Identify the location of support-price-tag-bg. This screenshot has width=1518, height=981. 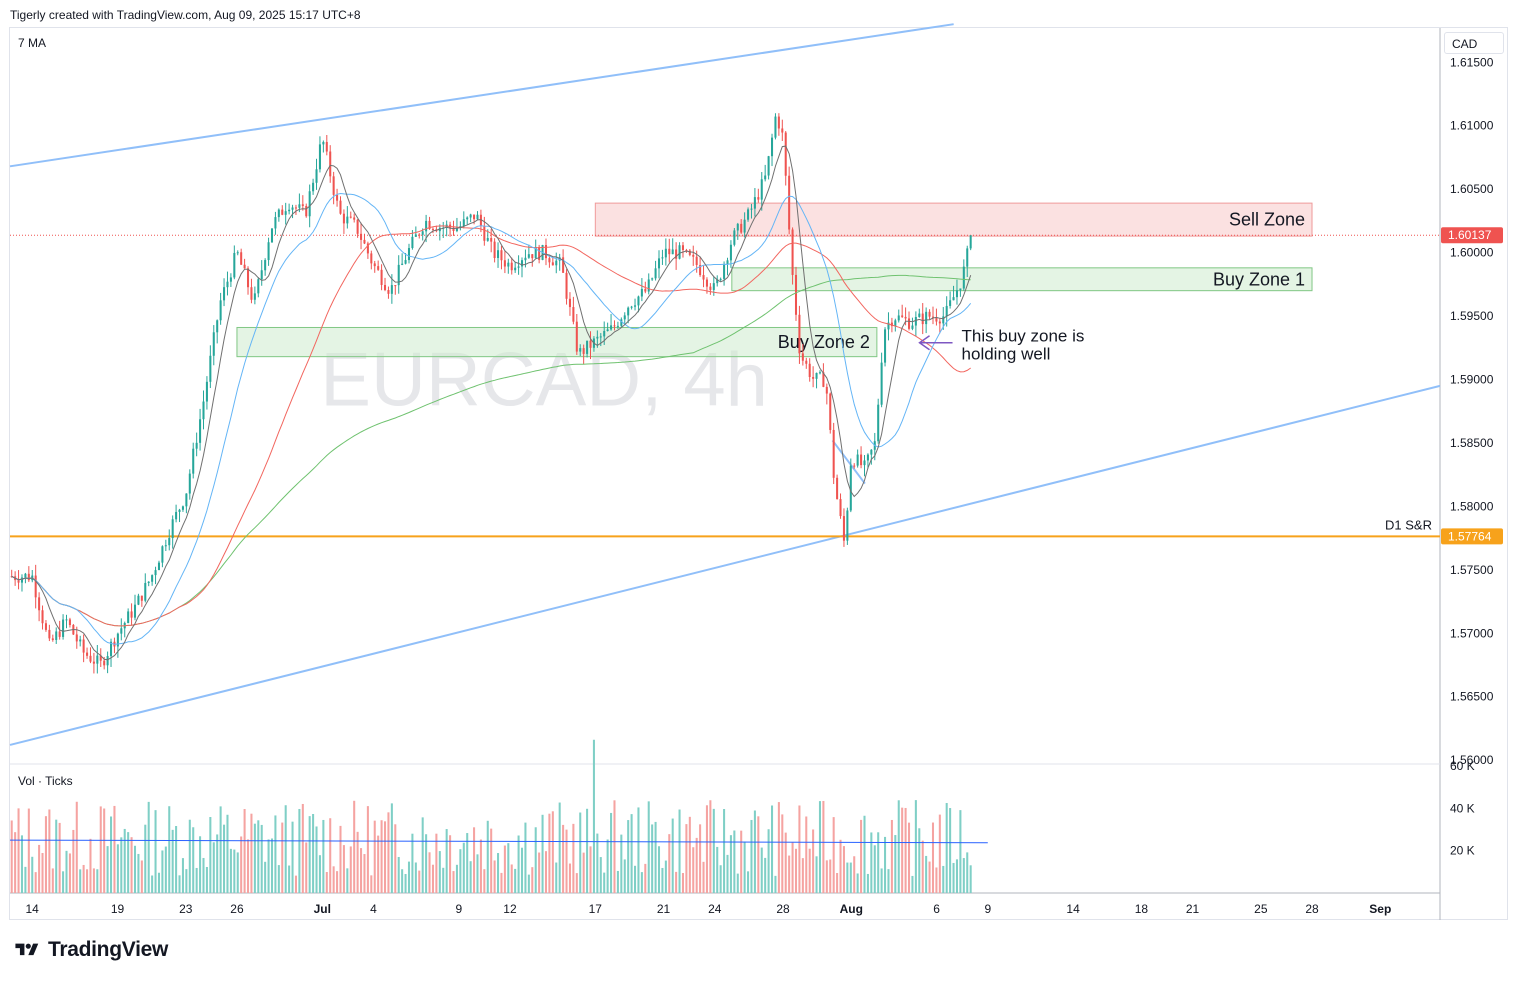
(1472, 536).